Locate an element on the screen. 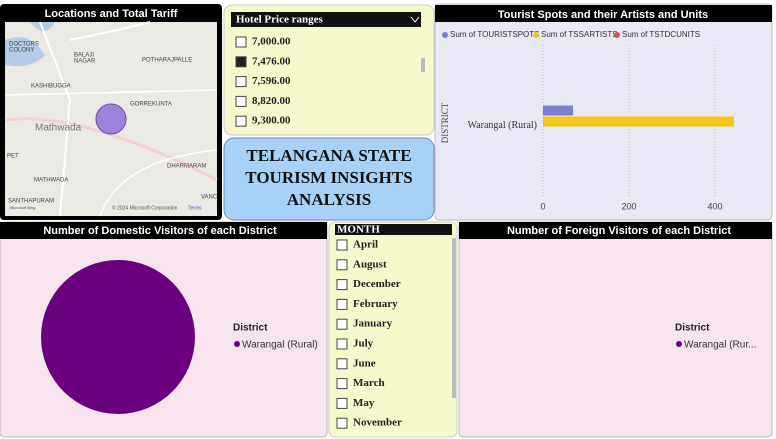 The image size is (776, 439). slicer-title: MONTH is located at coordinates (358, 230).